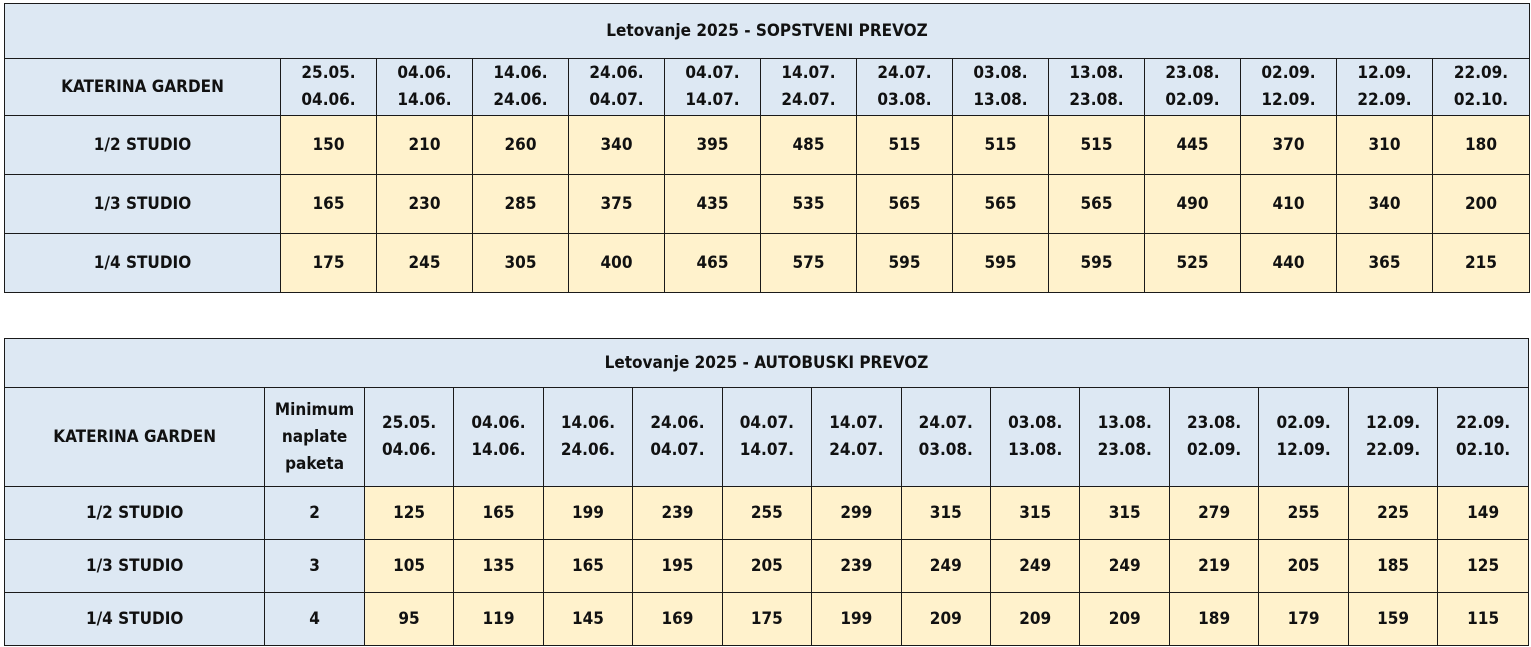  I want to click on period-header: 04.07. 14.07., so click(767, 437).